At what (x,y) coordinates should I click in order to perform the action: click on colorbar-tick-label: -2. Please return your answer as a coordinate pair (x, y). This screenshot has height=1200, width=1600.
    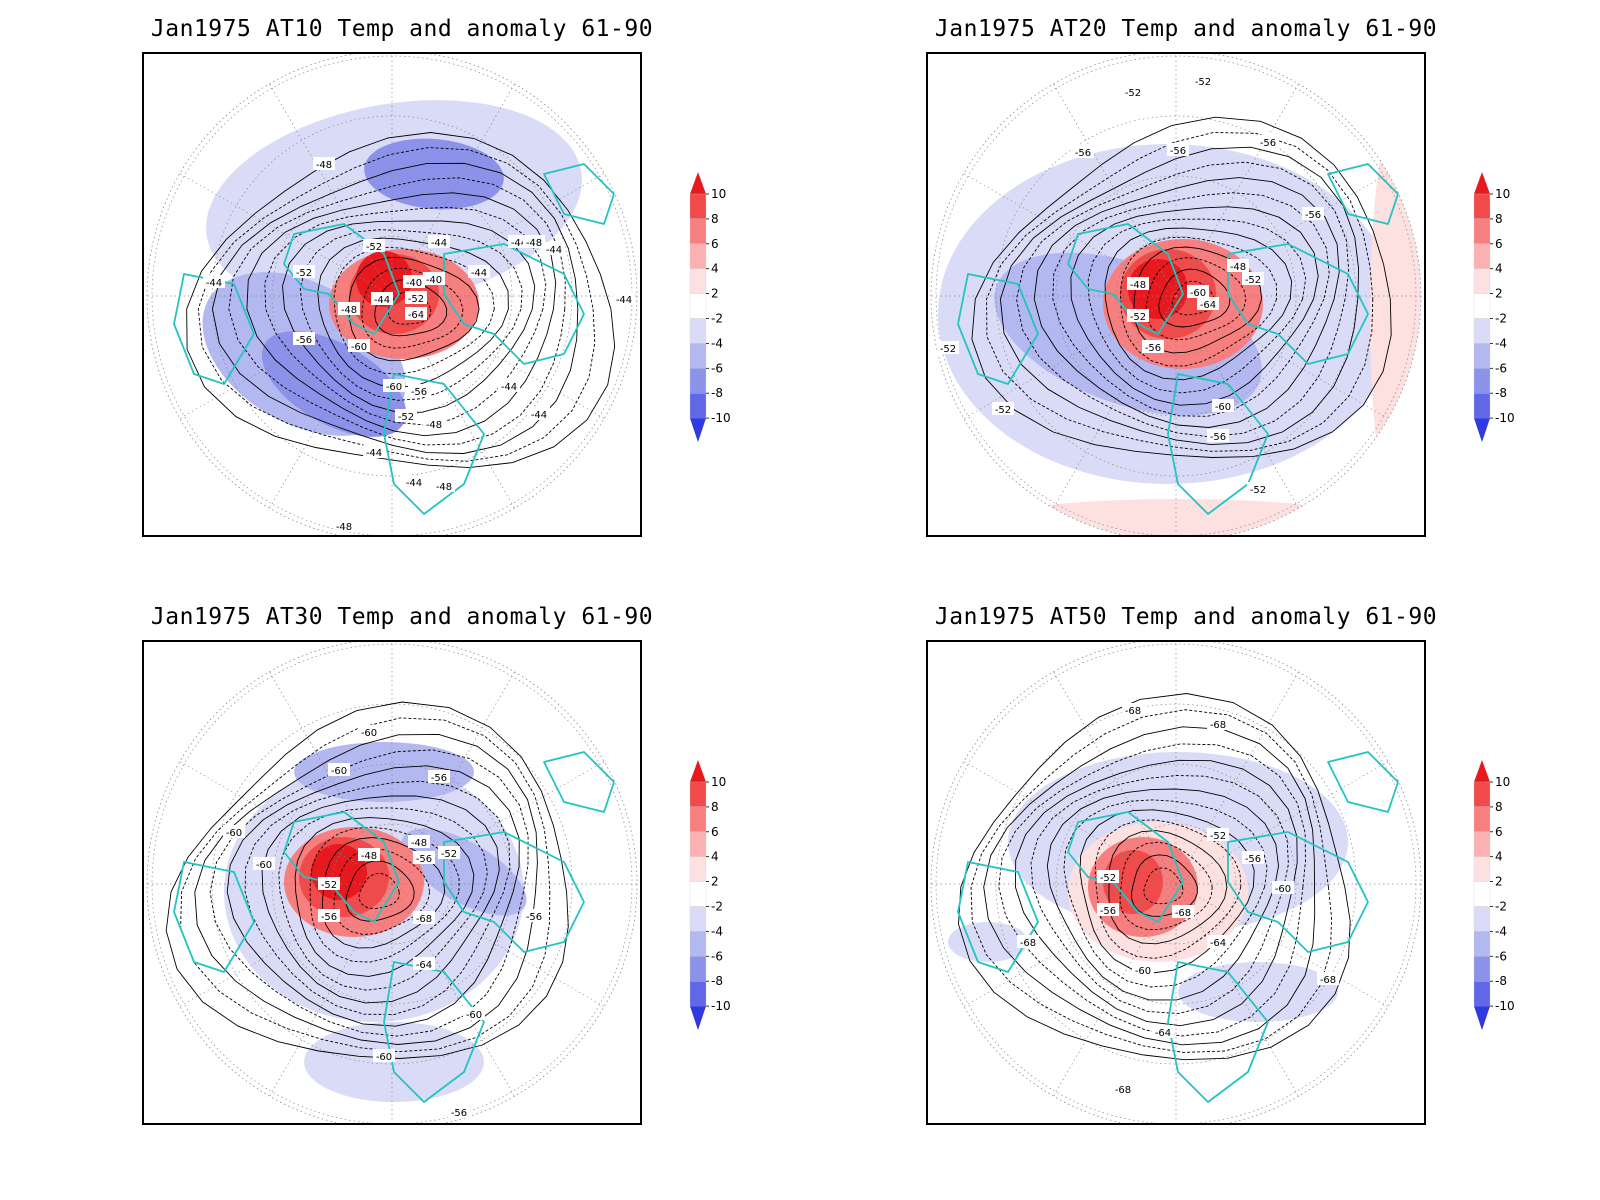
    Looking at the image, I should click on (1501, 907).